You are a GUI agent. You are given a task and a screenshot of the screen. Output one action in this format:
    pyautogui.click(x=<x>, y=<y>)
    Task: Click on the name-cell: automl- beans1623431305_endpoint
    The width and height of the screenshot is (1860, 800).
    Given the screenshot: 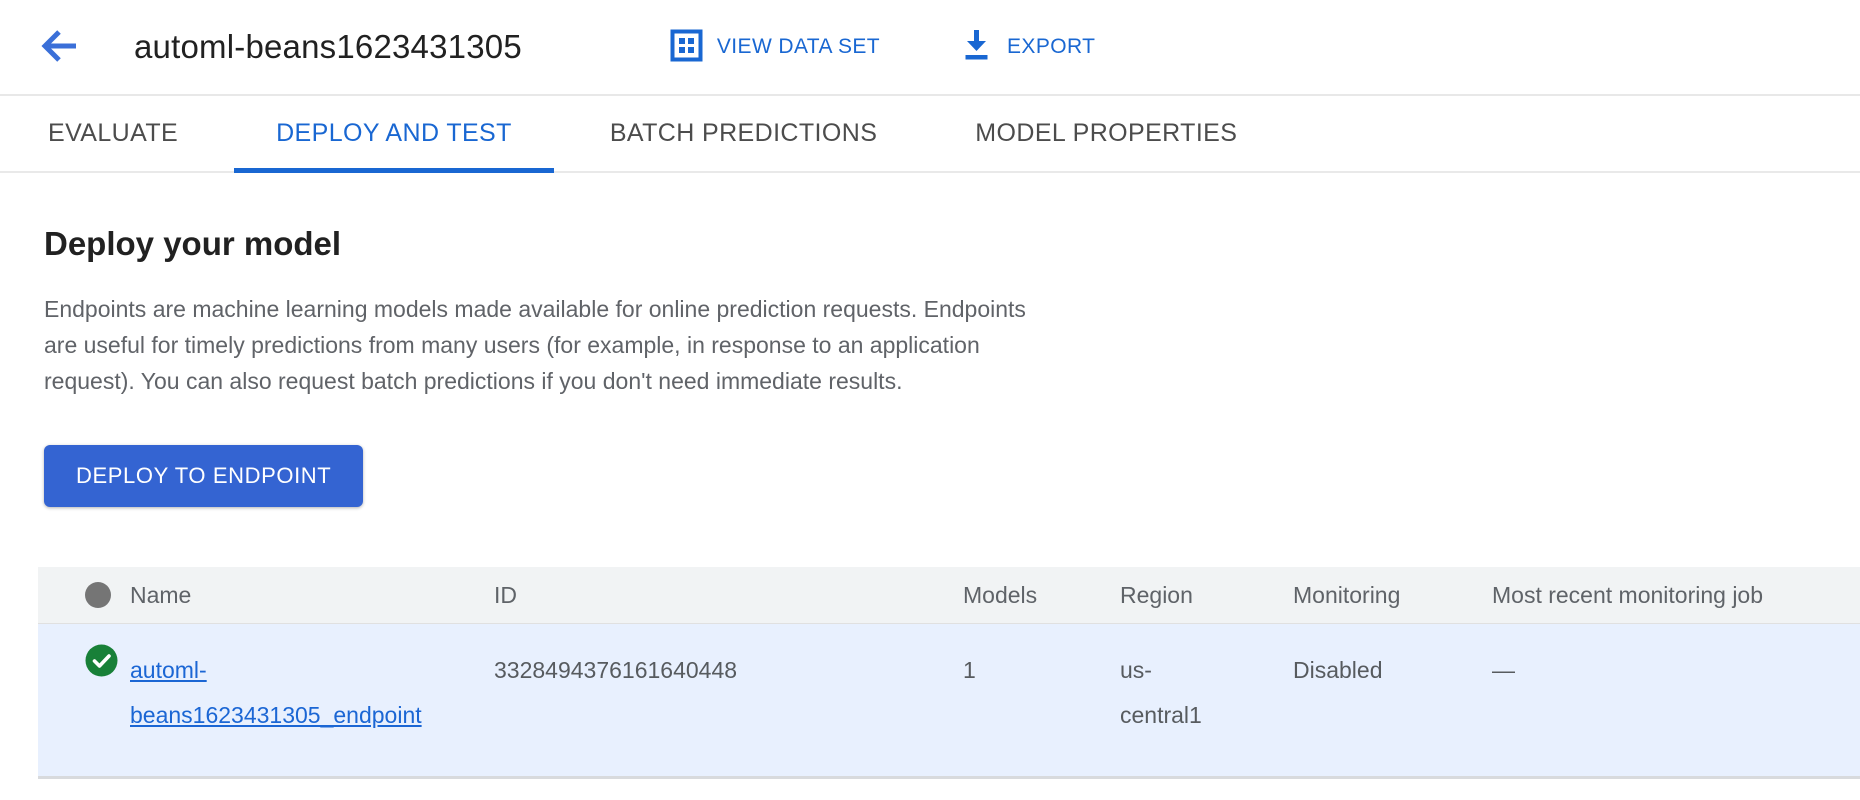 What is the action you would take?
    pyautogui.click(x=312, y=700)
    